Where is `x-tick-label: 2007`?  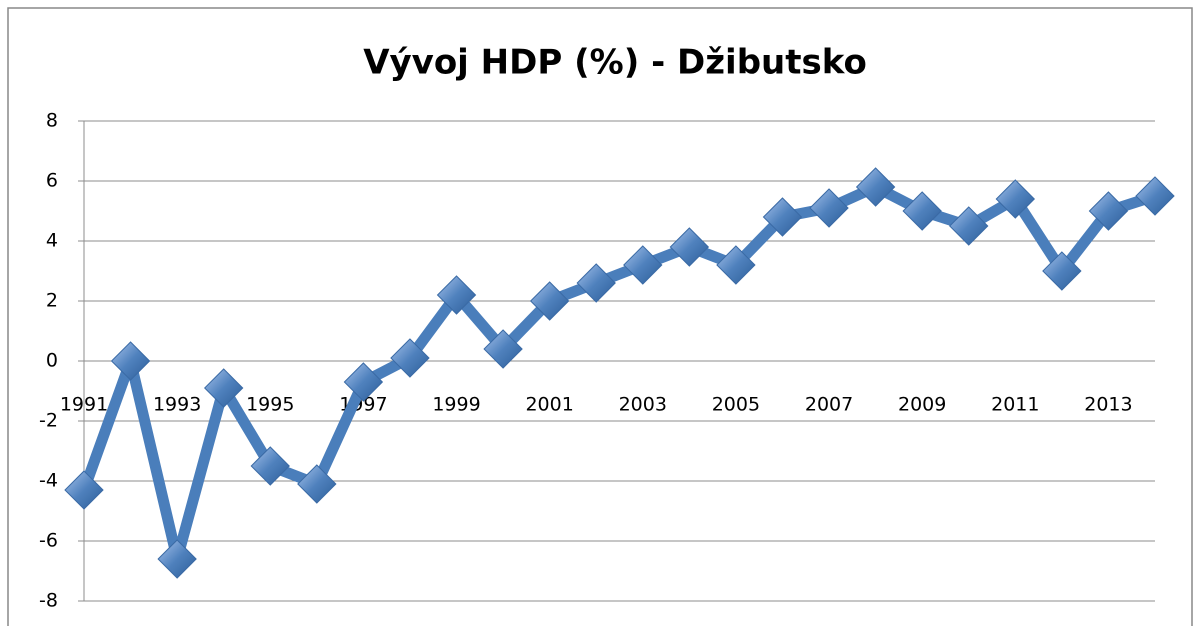 x-tick-label: 2007 is located at coordinates (829, 405).